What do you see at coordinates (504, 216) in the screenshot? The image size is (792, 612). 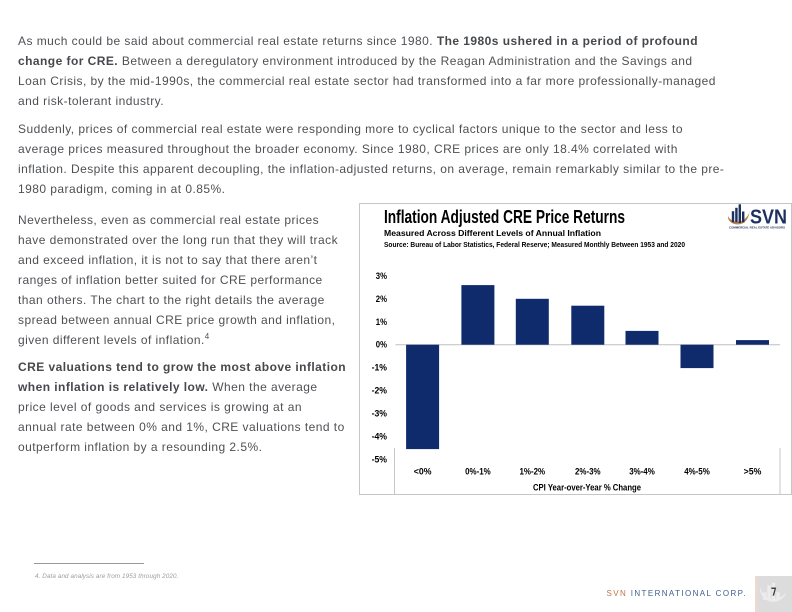 I see `svg-text:Inflation Adjusted CRE Price R: Inflation Adjusted CRE Price Returns` at bounding box center [504, 216].